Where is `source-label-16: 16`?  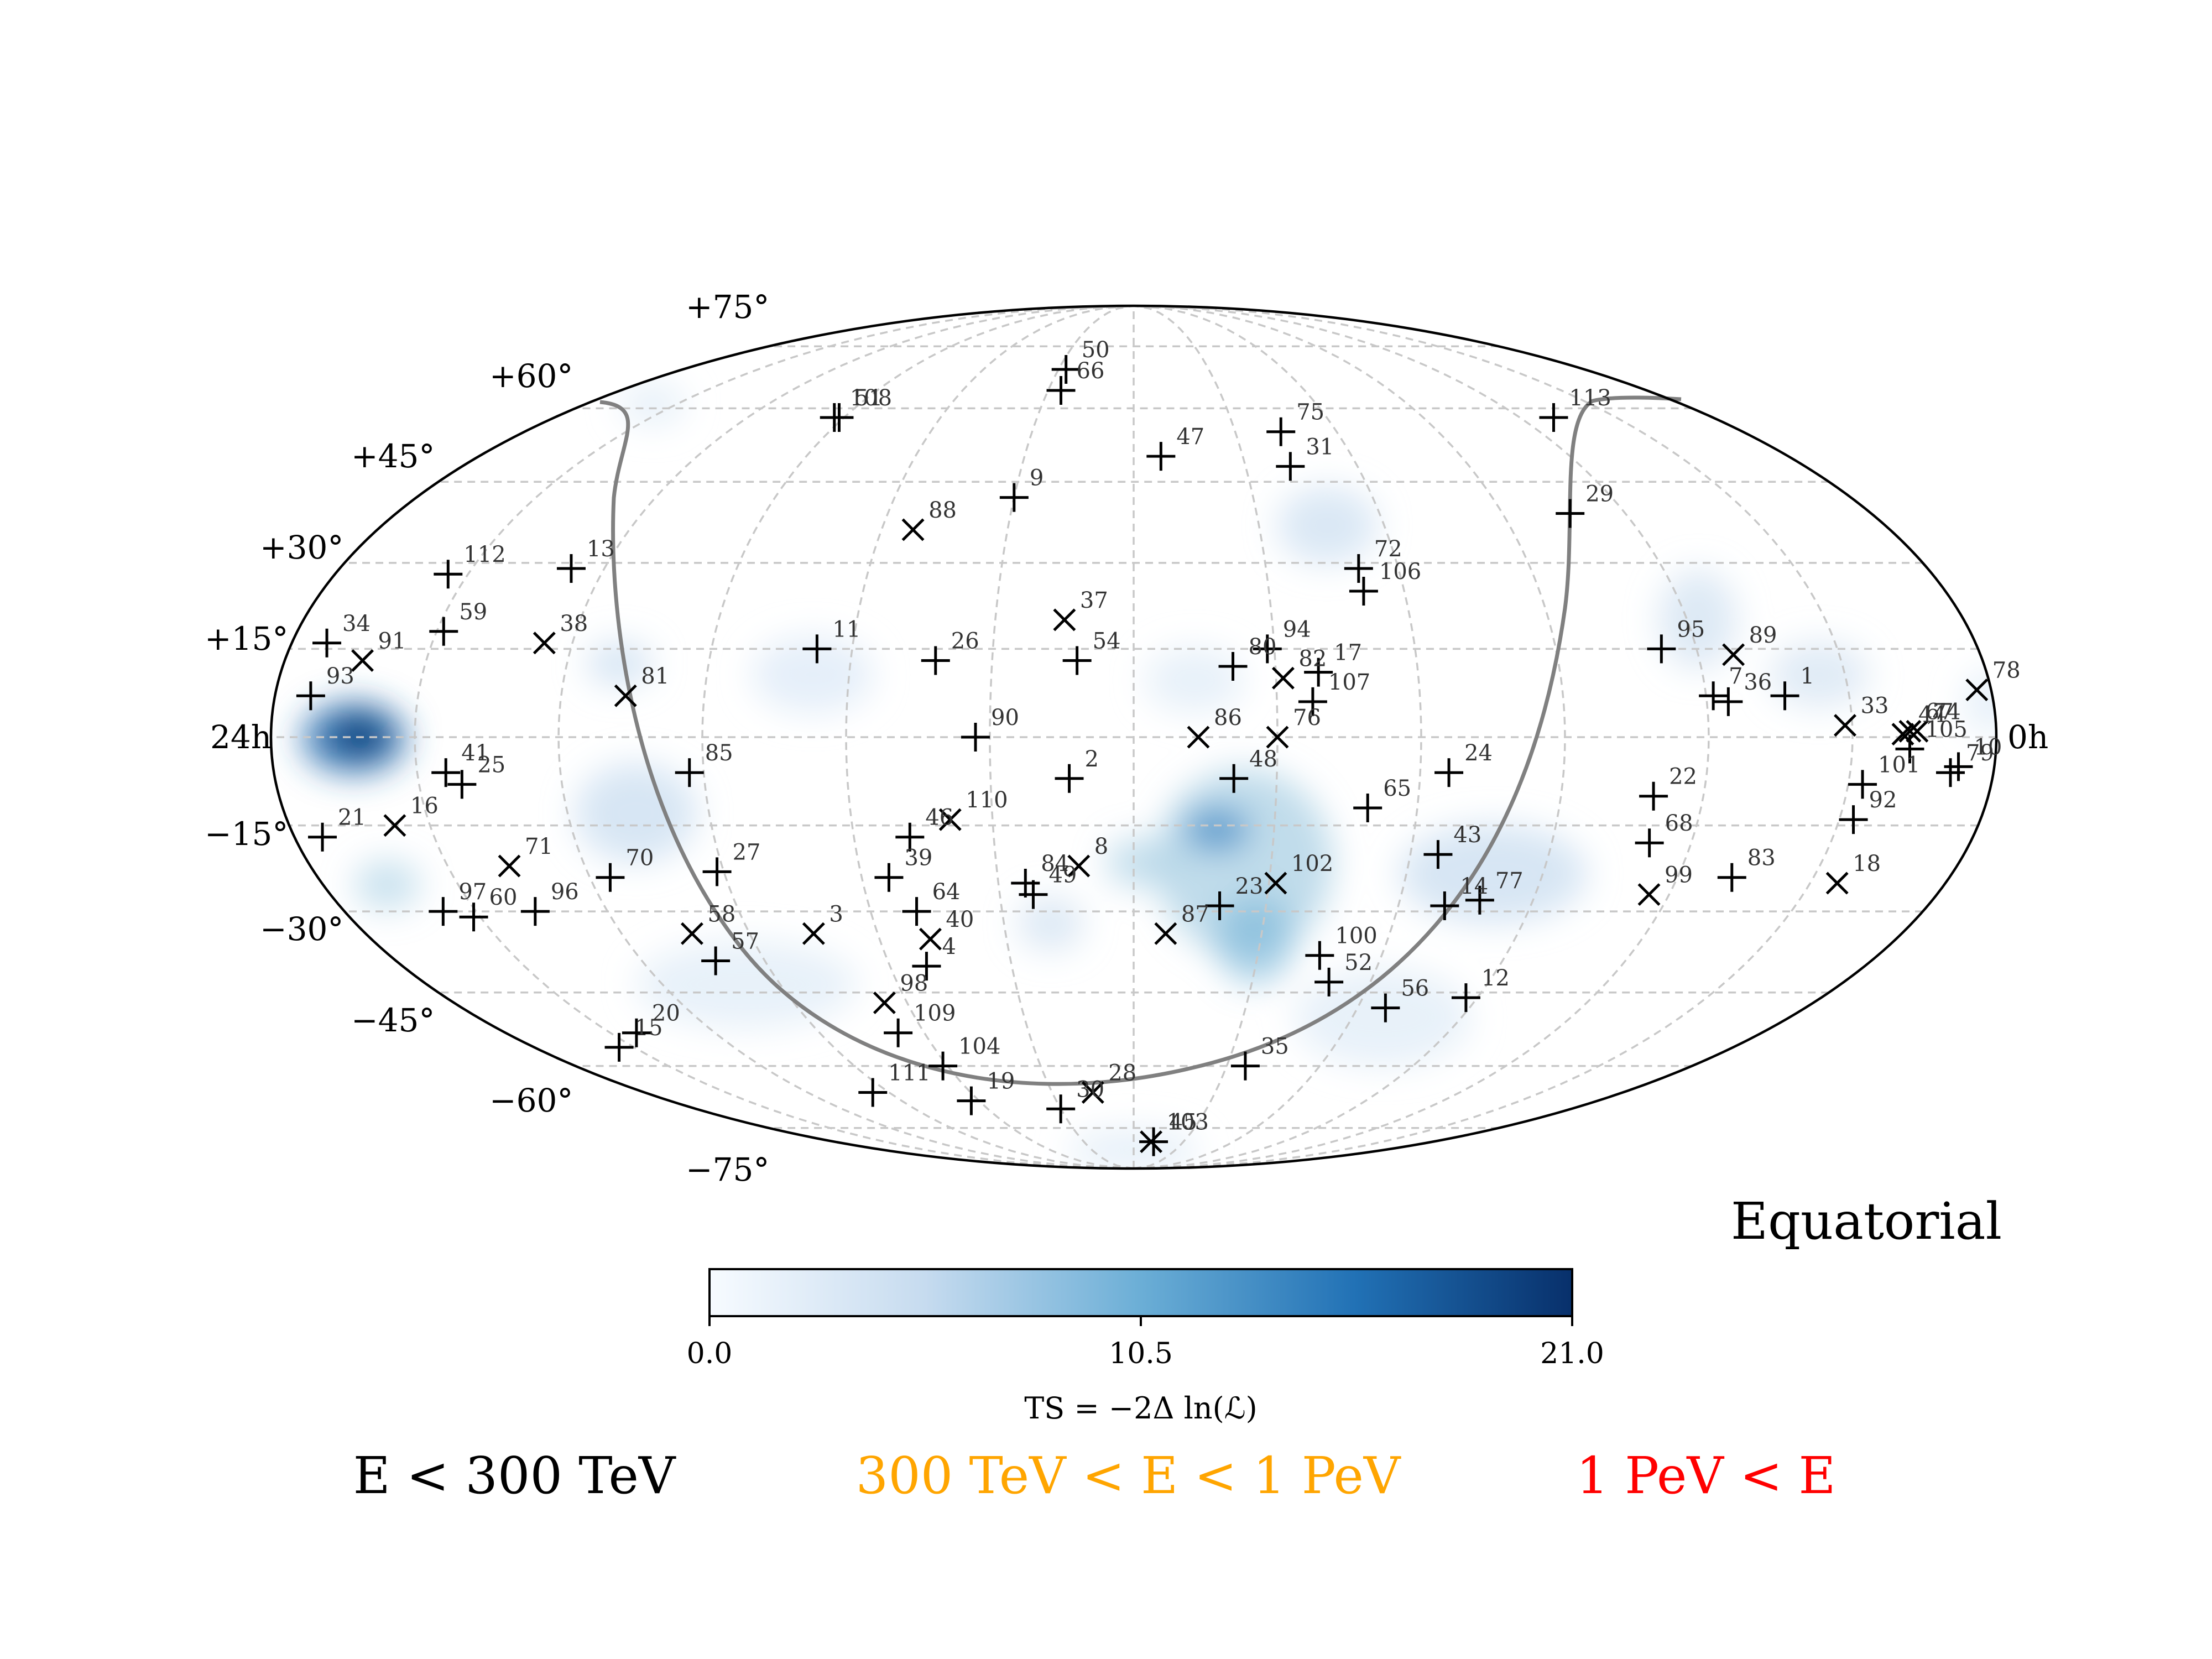
source-label-16: 16 is located at coordinates (425, 806).